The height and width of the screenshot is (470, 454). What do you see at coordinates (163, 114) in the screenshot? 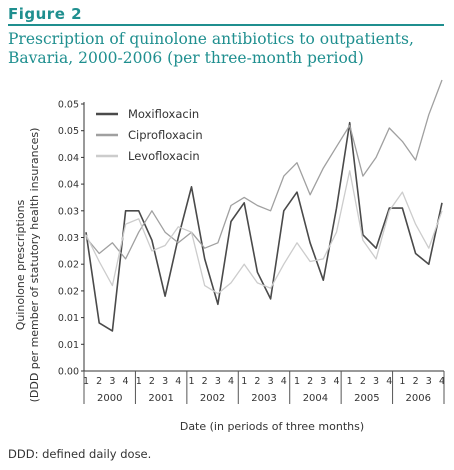
I see `legend-label: Moxifloxacin` at bounding box center [163, 114].